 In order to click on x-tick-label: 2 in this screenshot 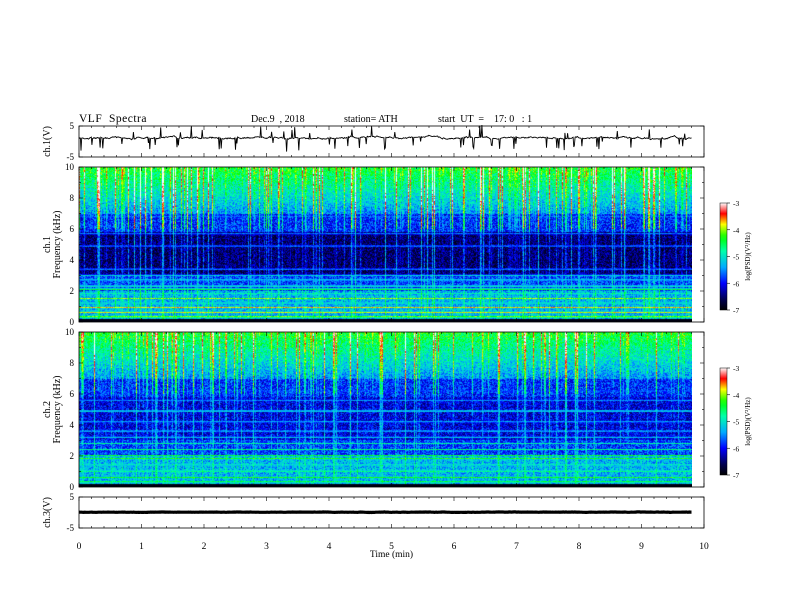, I will do `click(204, 547)`.